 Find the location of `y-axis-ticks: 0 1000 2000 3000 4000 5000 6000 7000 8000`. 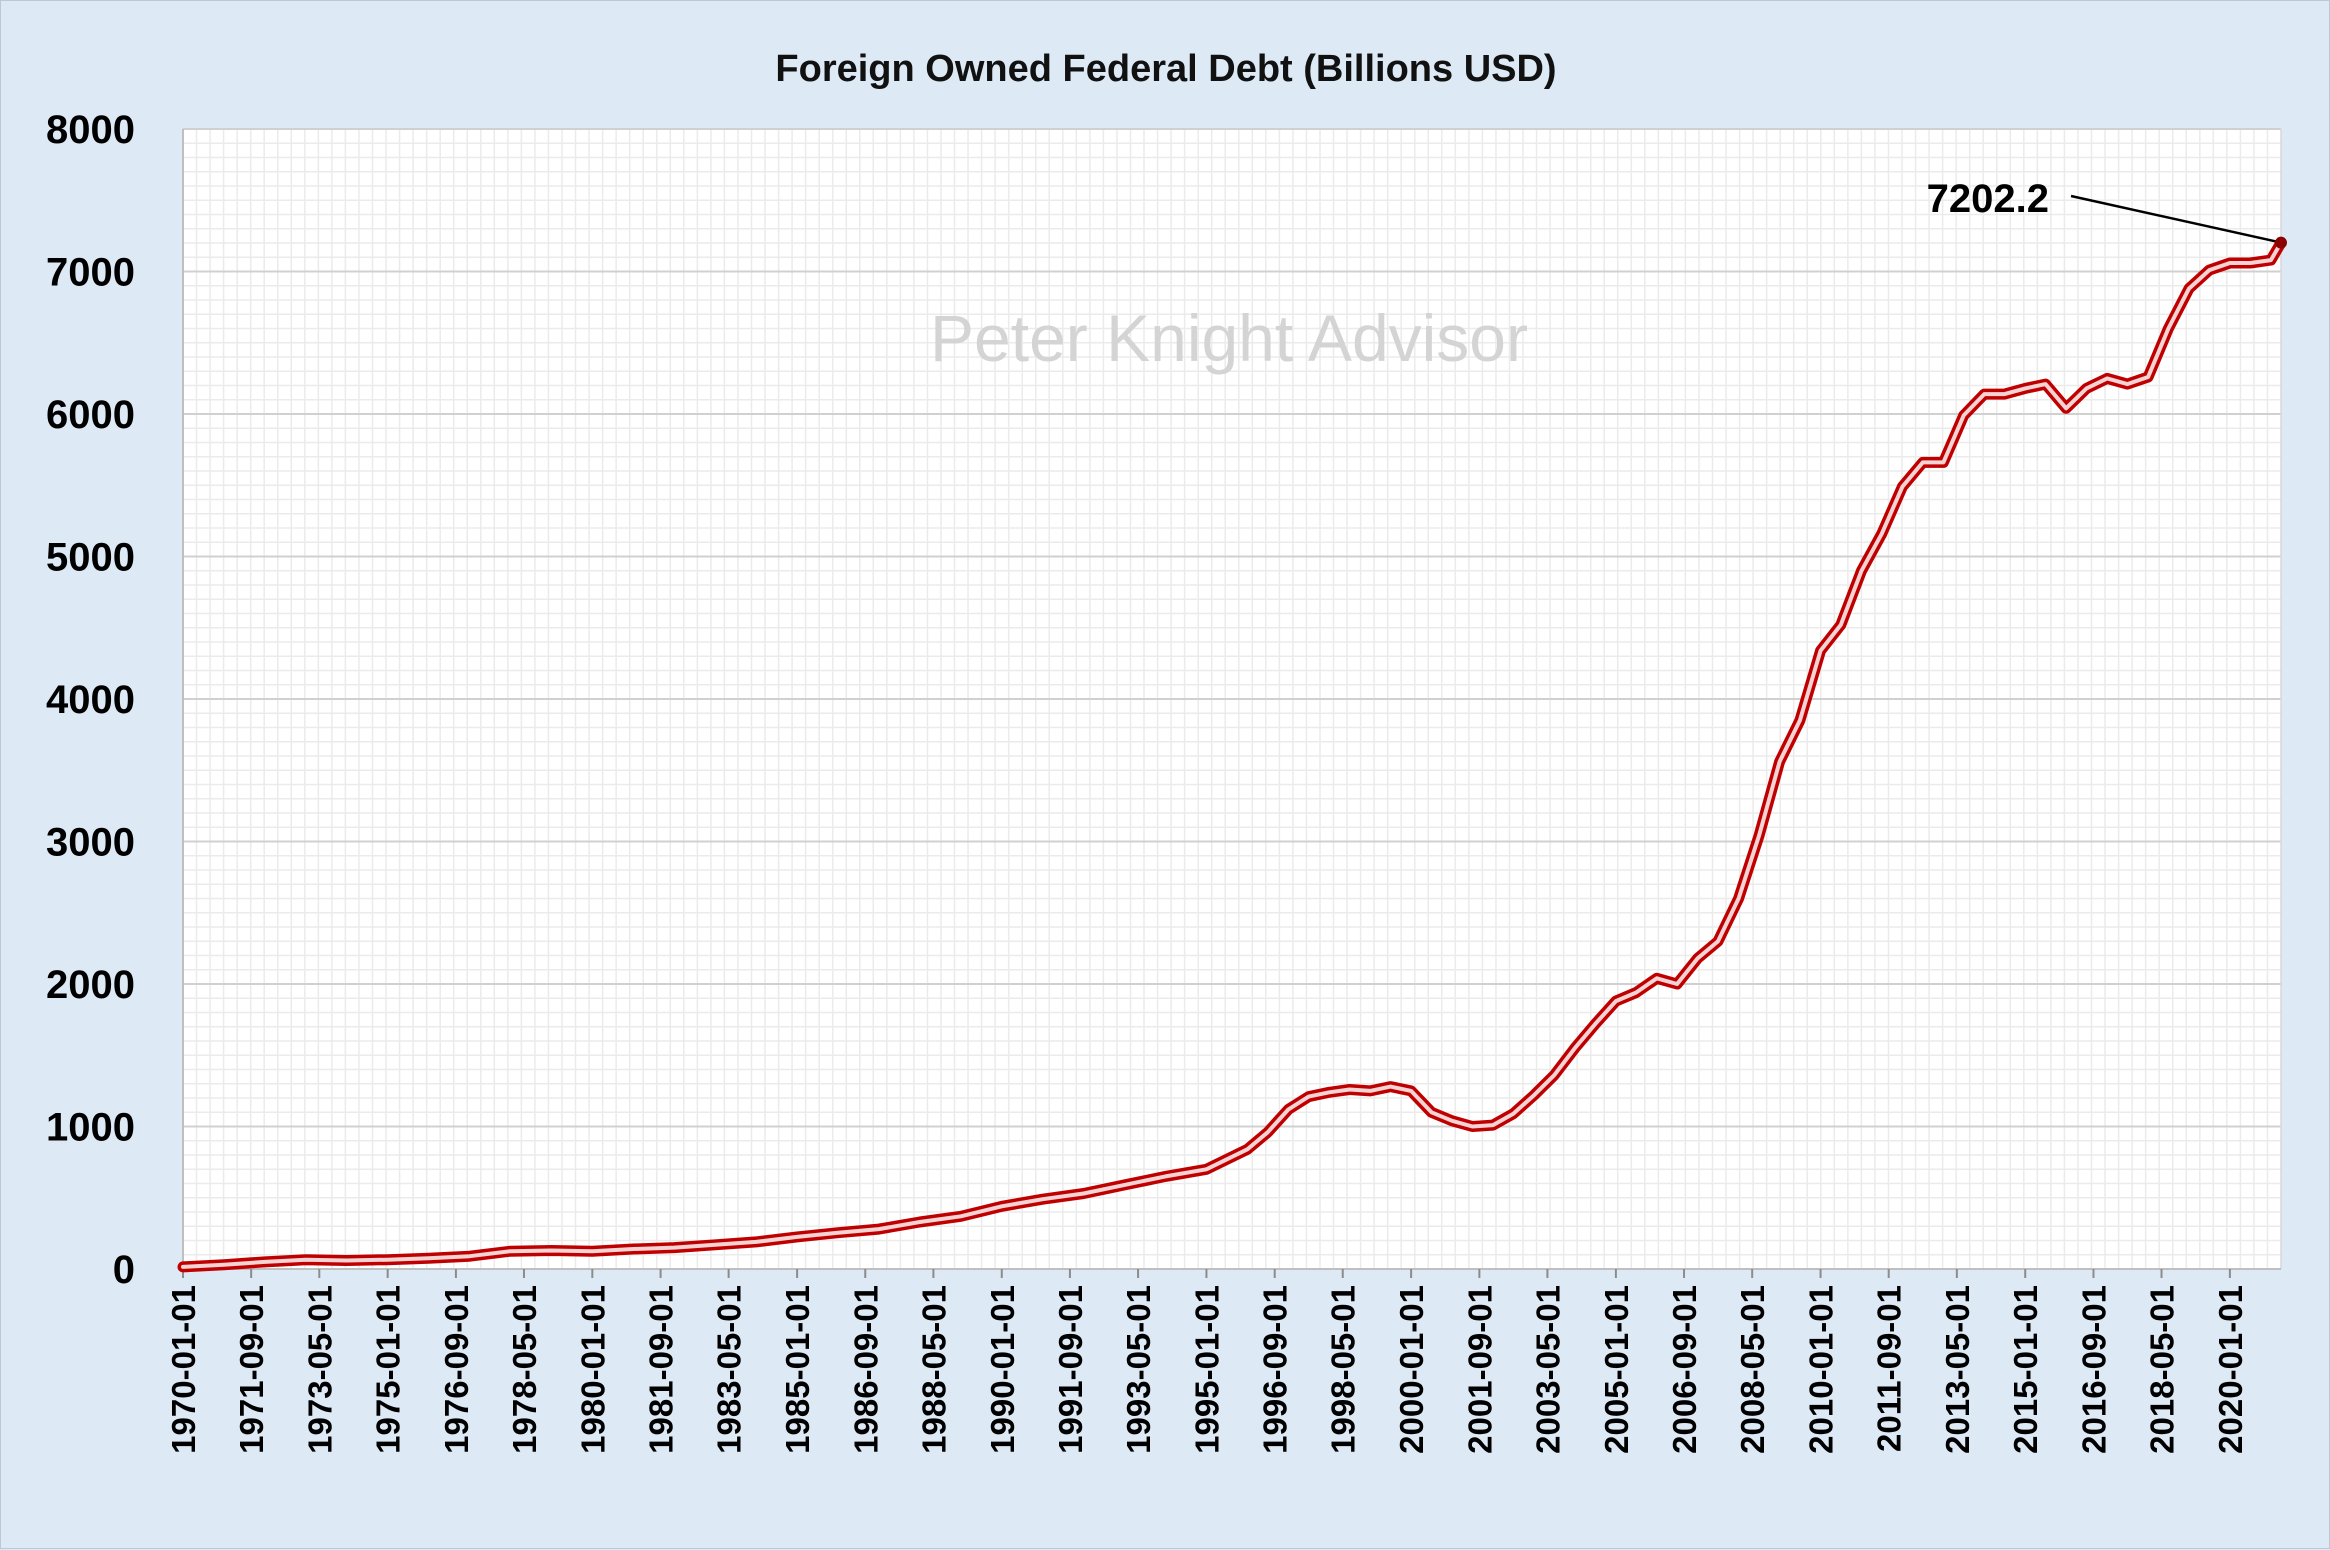

y-axis-ticks: 0 1000 2000 3000 4000 5000 6000 7000 8000 is located at coordinates (90, 700).